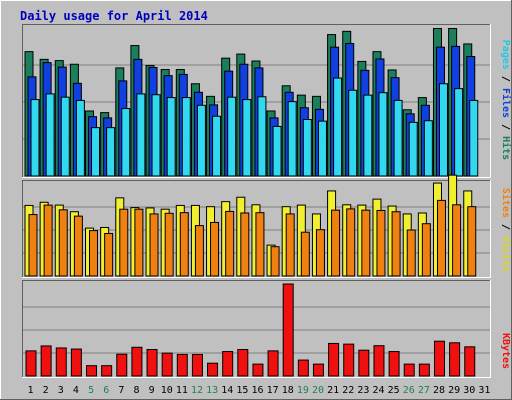  I want to click on day-label: 6, so click(106, 390).